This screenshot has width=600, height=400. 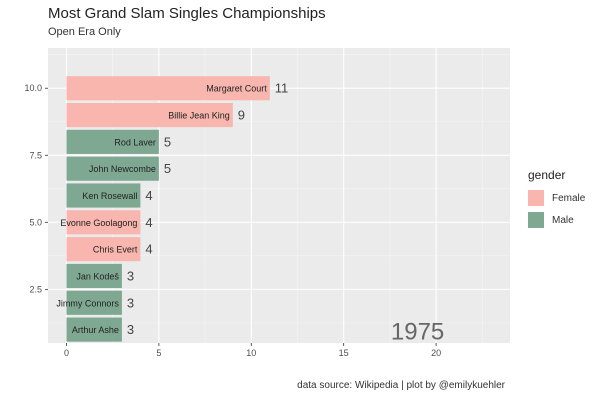 What do you see at coordinates (547, 175) in the screenshot?
I see `legend-title: gender` at bounding box center [547, 175].